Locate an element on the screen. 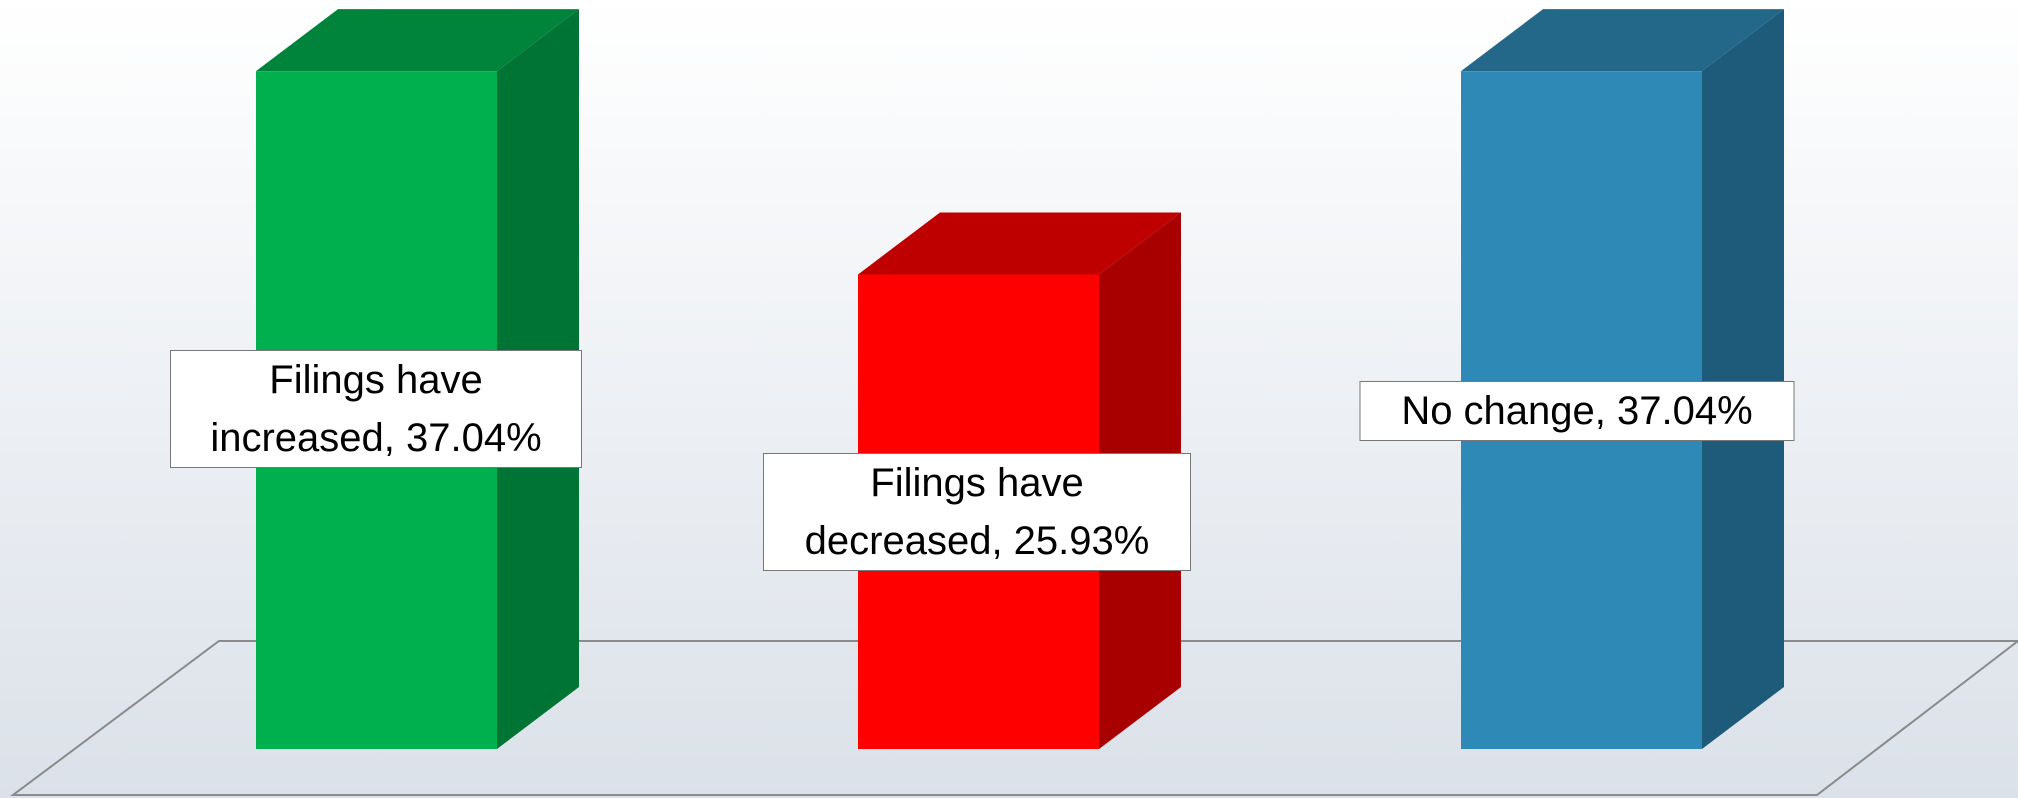 This screenshot has width=2018, height=798. data-label: Filings have decreased, 25.93% is located at coordinates (977, 512).